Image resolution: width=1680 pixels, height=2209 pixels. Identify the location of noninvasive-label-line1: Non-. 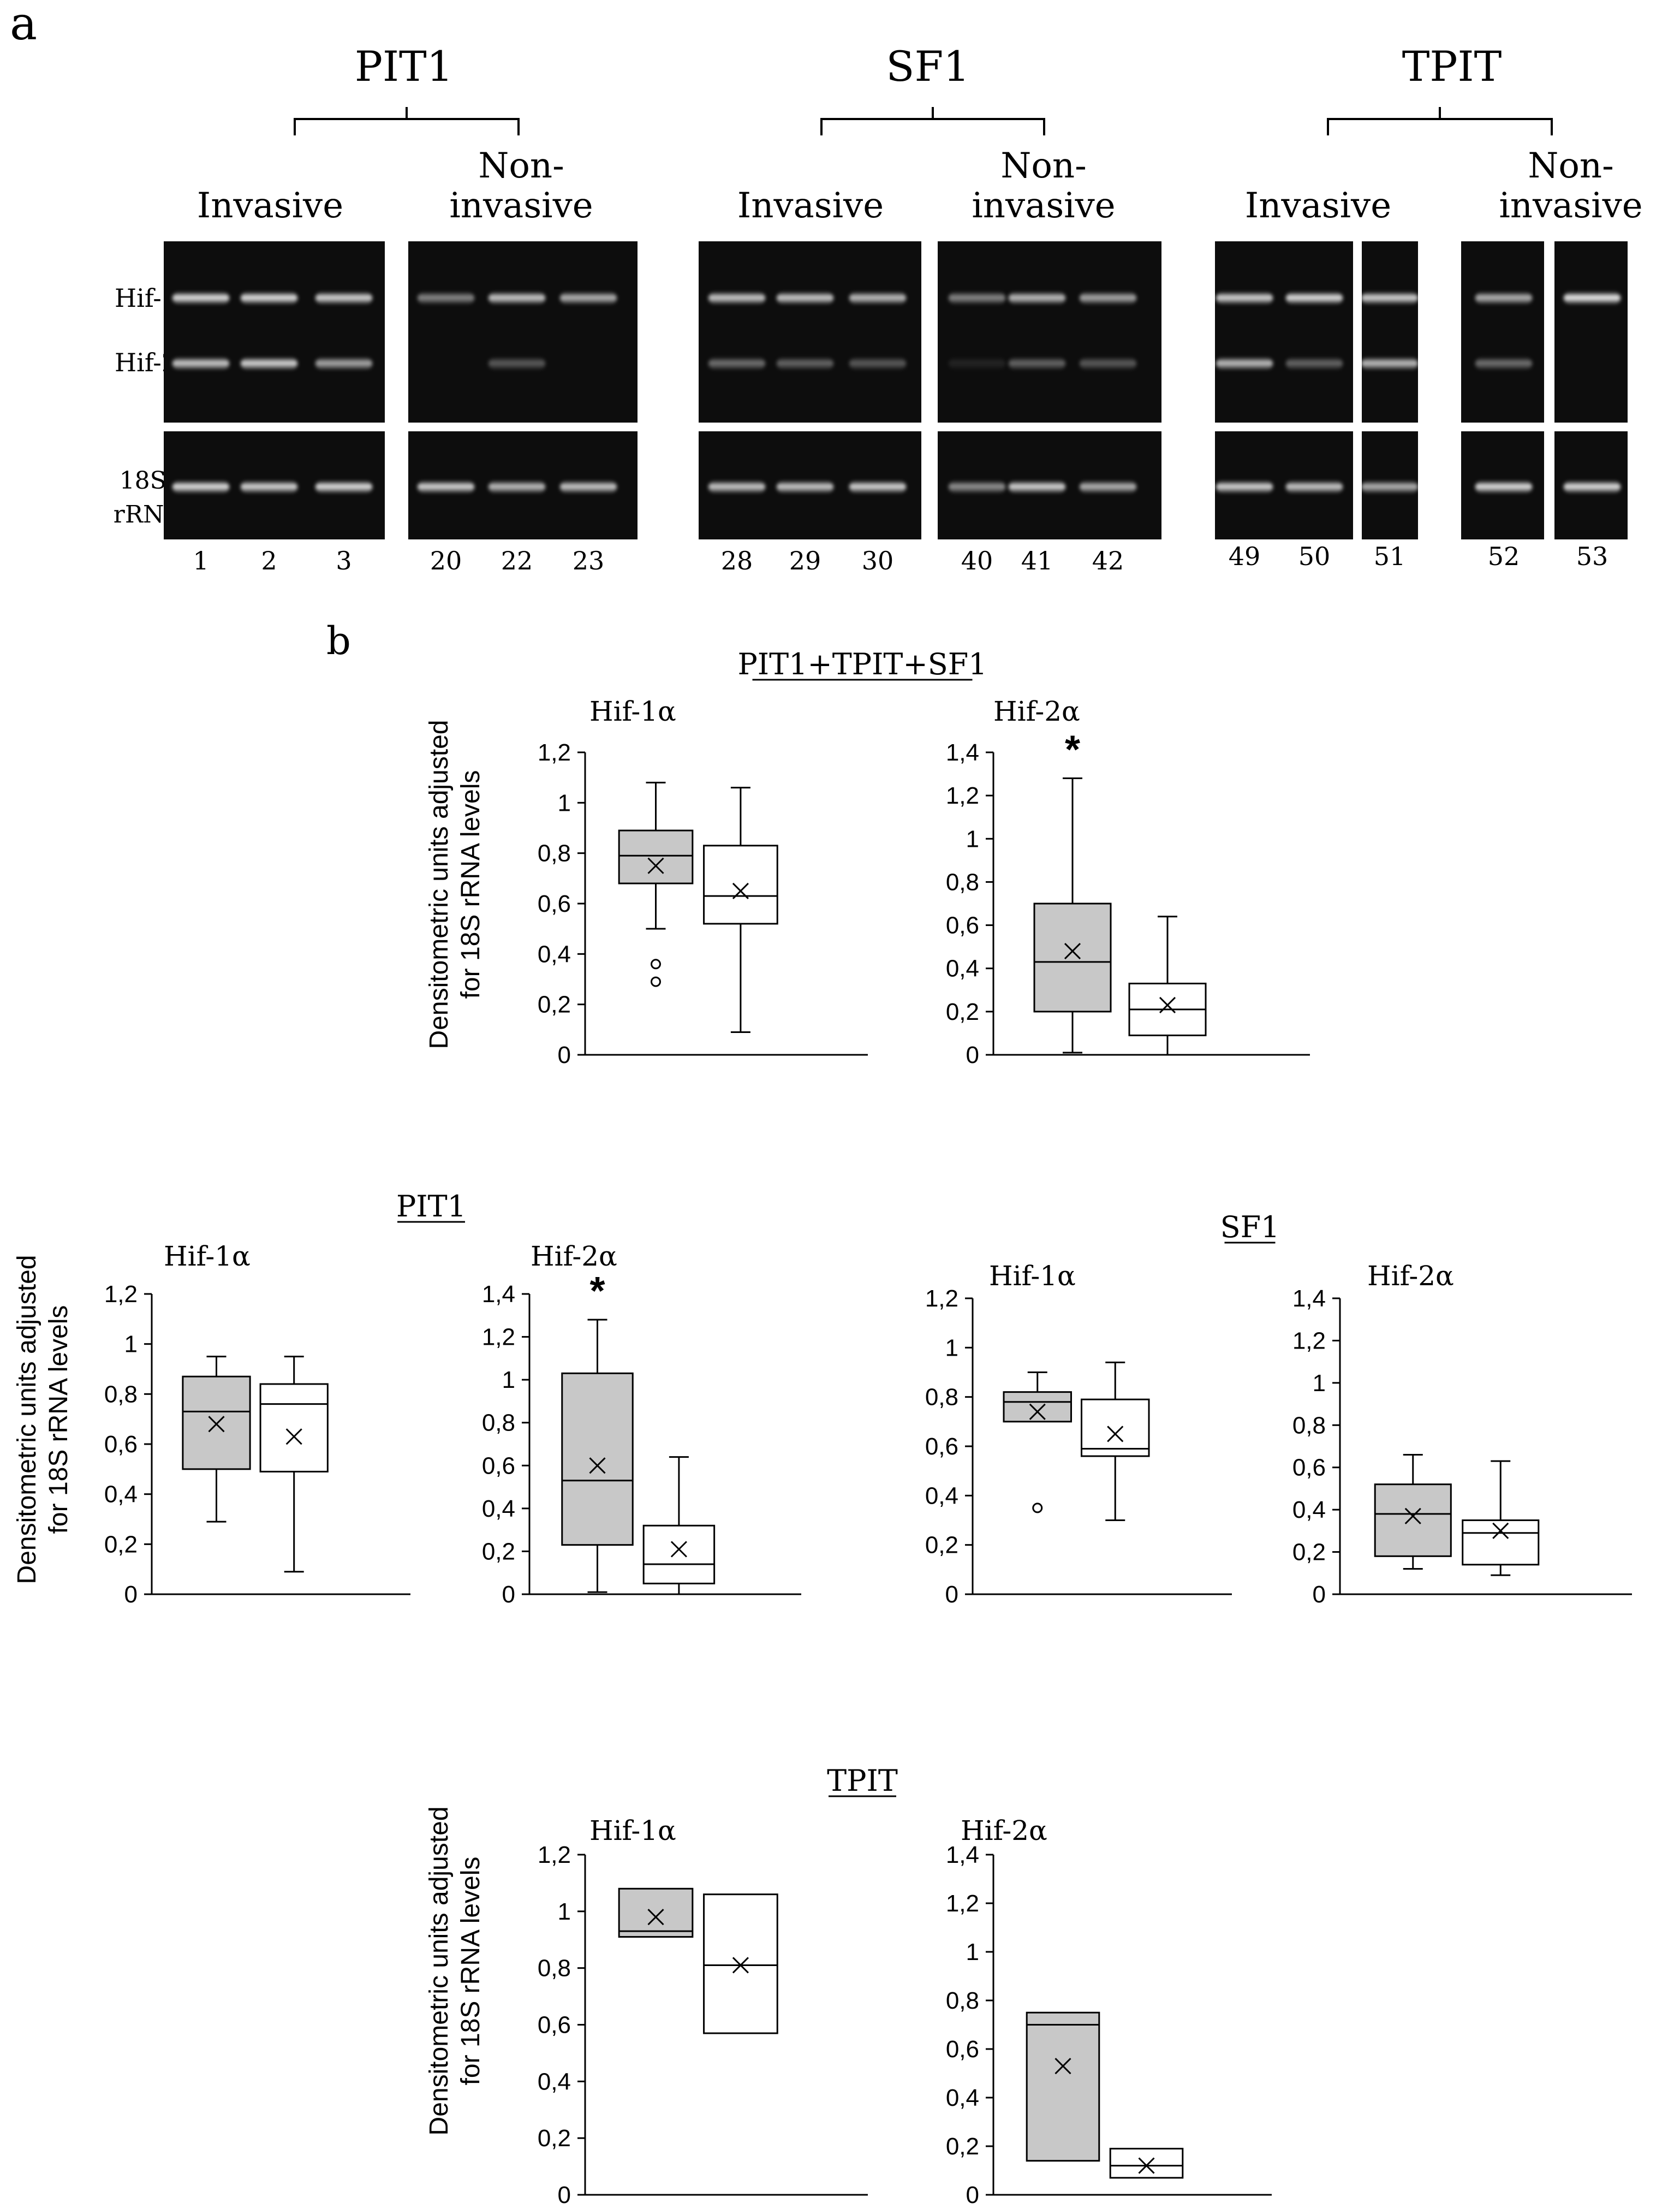
(521, 166).